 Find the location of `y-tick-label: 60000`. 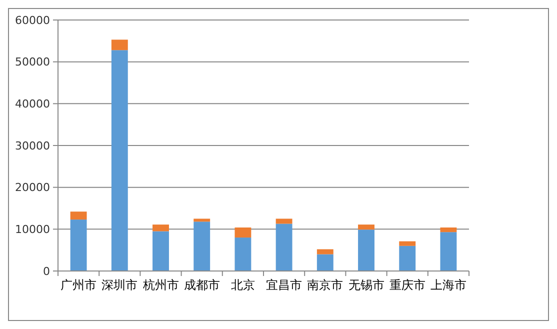

y-tick-label: 60000 is located at coordinates (32, 20).